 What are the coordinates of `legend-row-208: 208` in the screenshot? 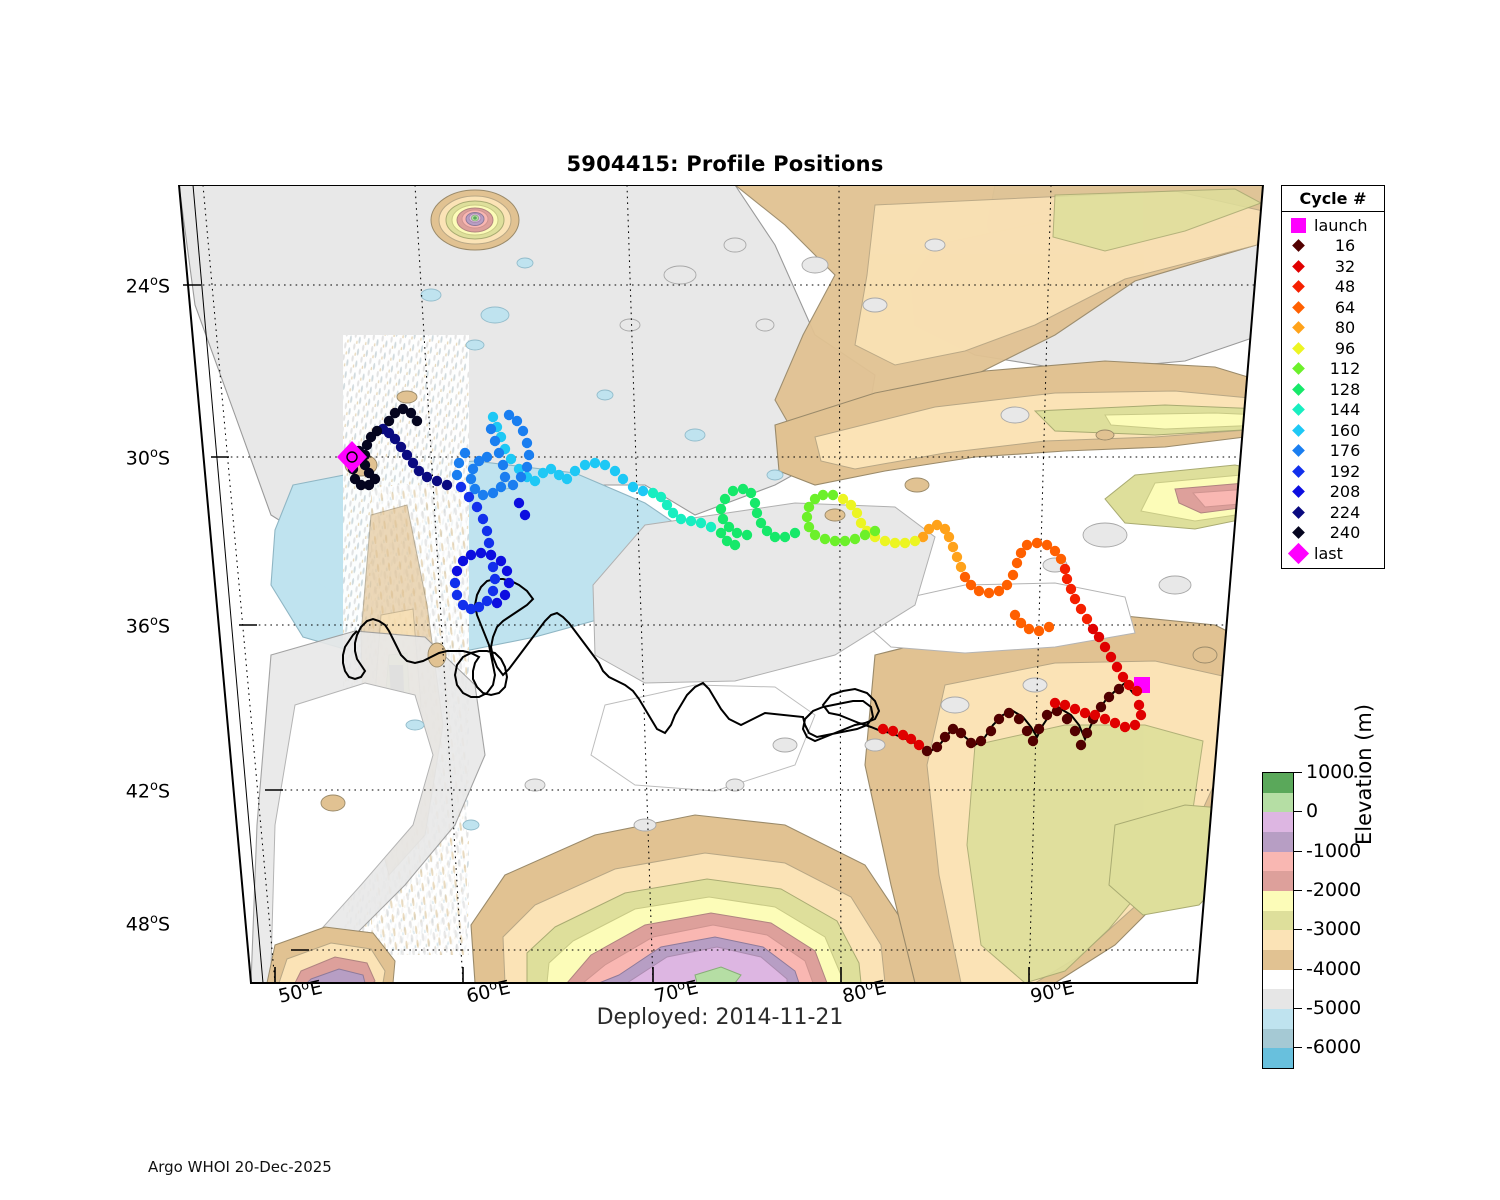 It's located at (1333, 492).